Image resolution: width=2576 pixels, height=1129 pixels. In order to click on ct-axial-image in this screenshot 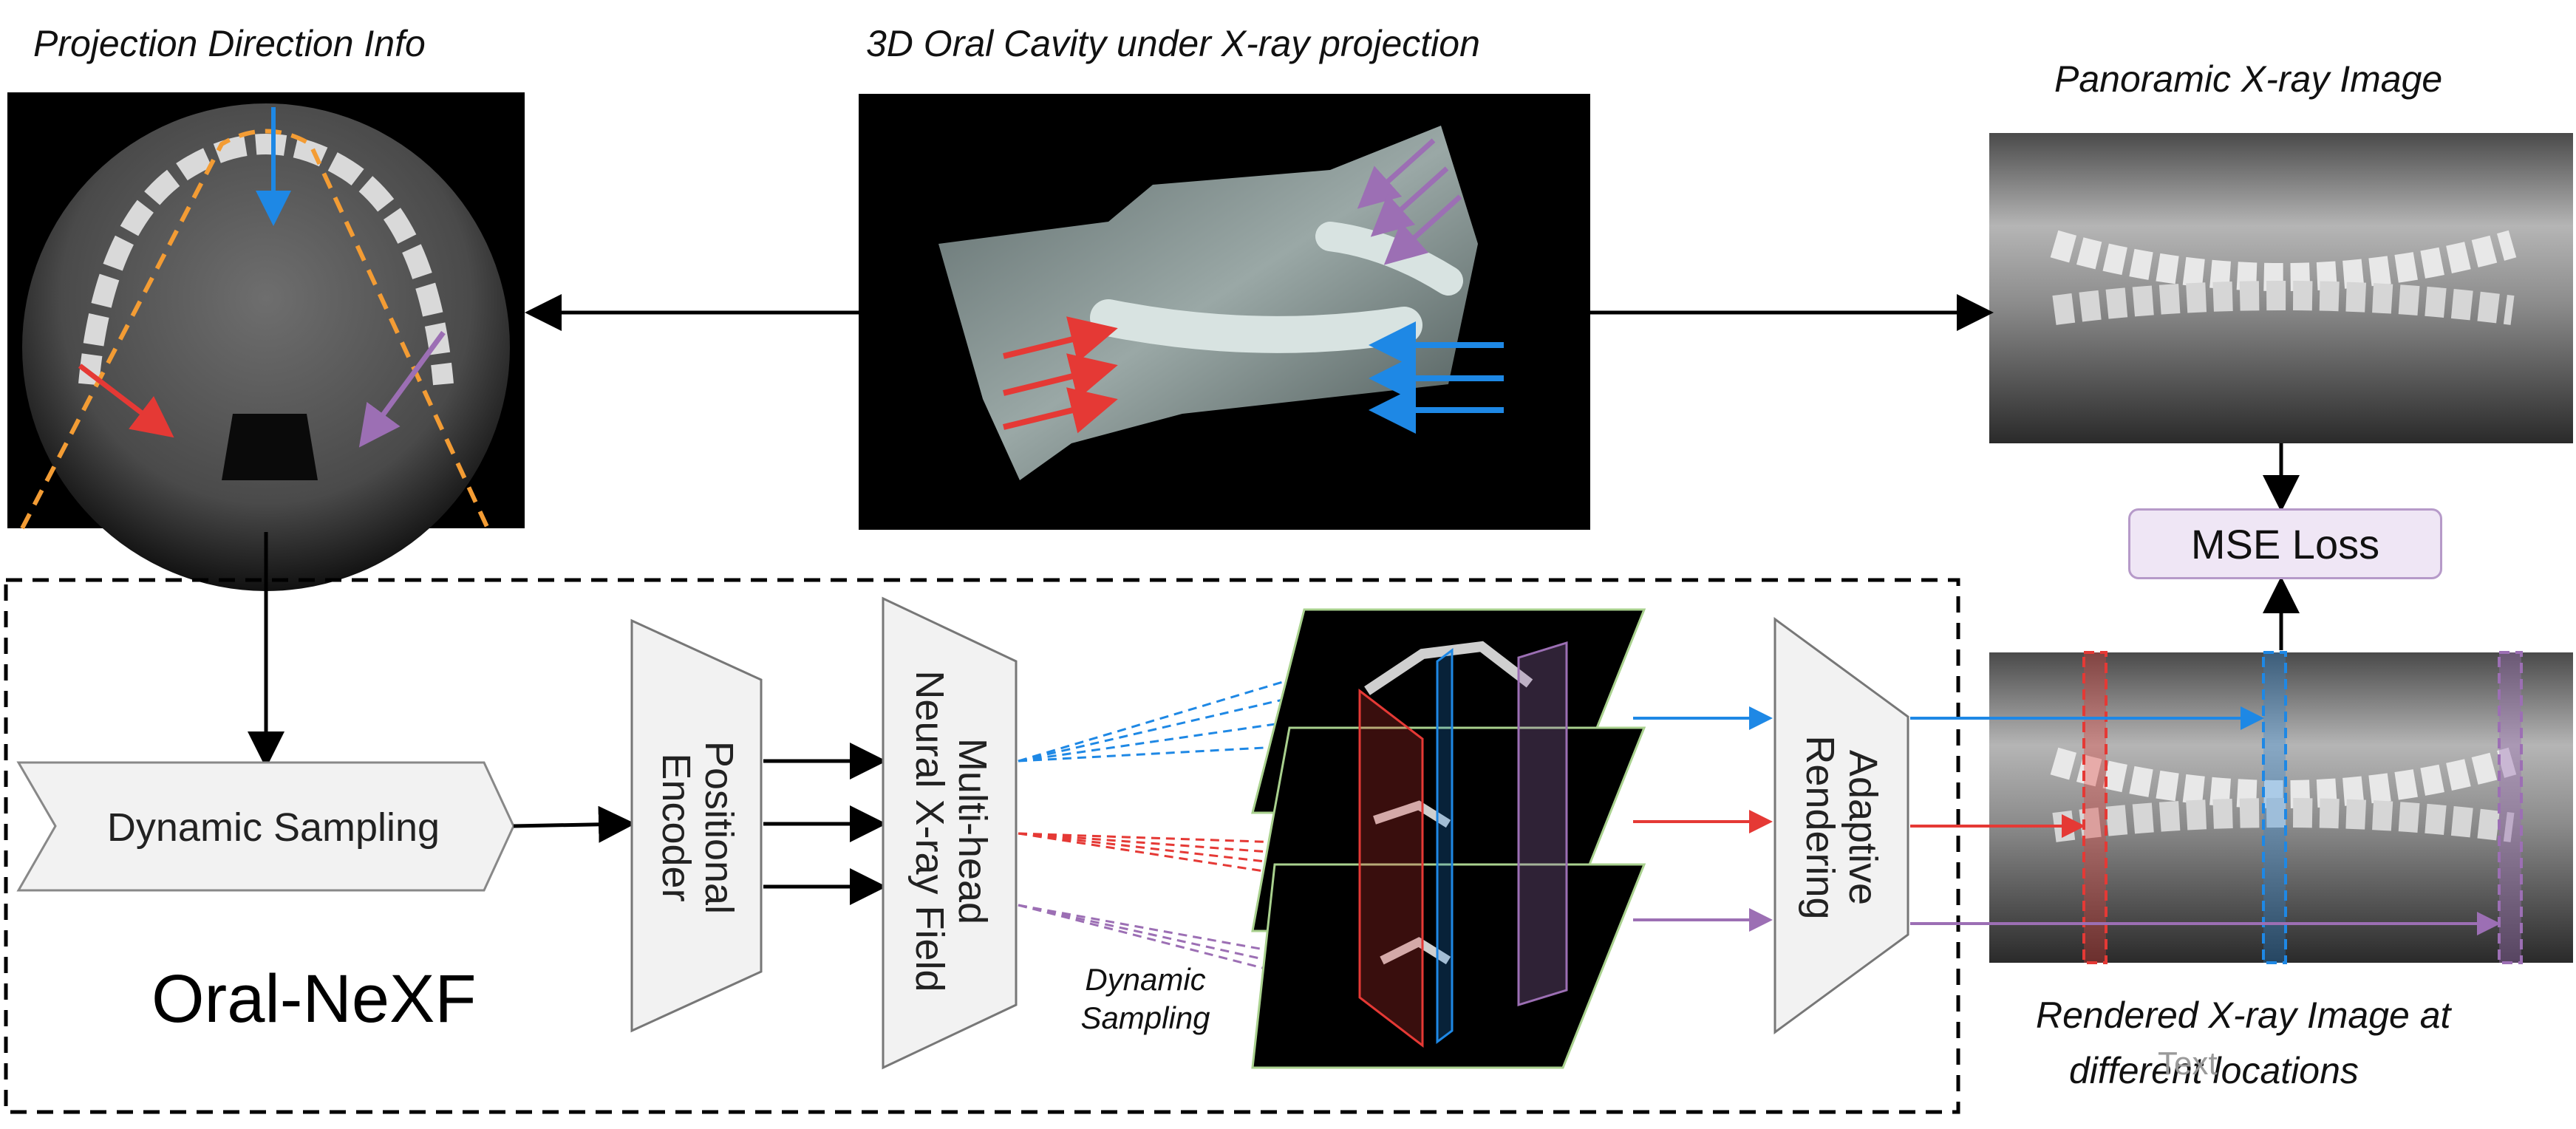, I will do `click(266, 341)`.